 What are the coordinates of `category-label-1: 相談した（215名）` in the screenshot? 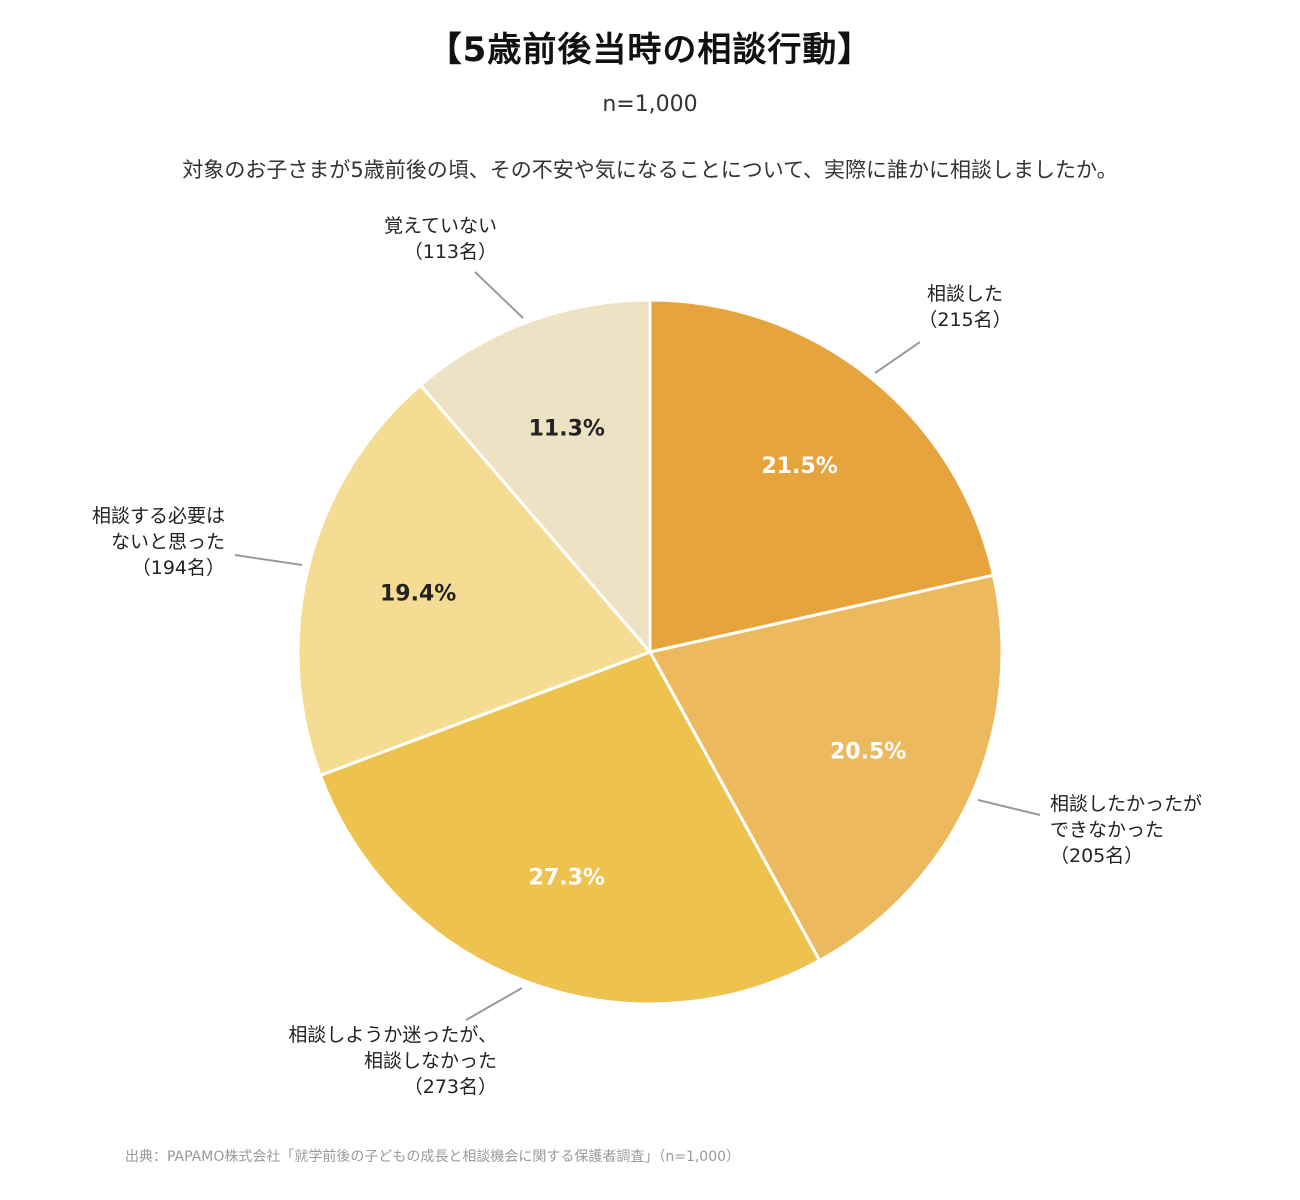 It's located at (964, 307).